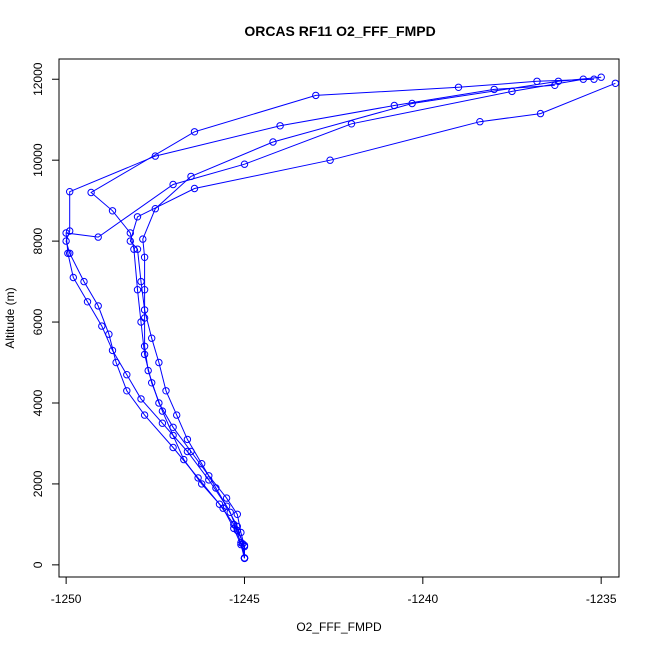  Describe the element at coordinates (339, 627) in the screenshot. I see `x-axis-label: O2_FFF_FMPD` at that location.